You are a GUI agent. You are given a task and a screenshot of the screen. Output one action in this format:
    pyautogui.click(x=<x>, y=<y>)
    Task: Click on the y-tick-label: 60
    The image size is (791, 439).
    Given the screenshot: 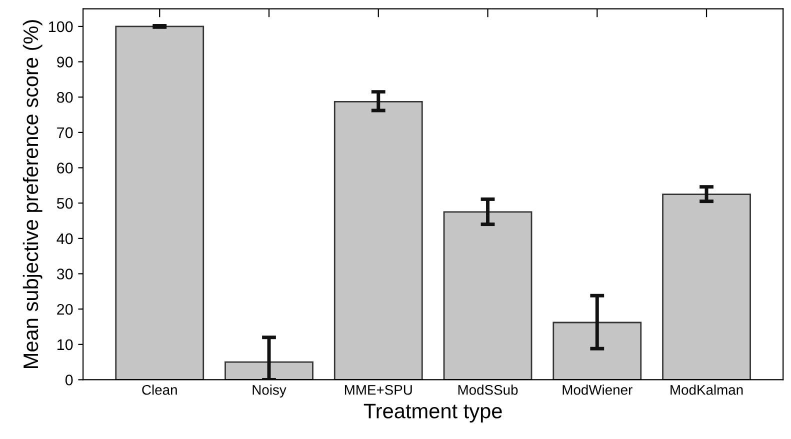 What is the action you would take?
    pyautogui.click(x=65, y=168)
    